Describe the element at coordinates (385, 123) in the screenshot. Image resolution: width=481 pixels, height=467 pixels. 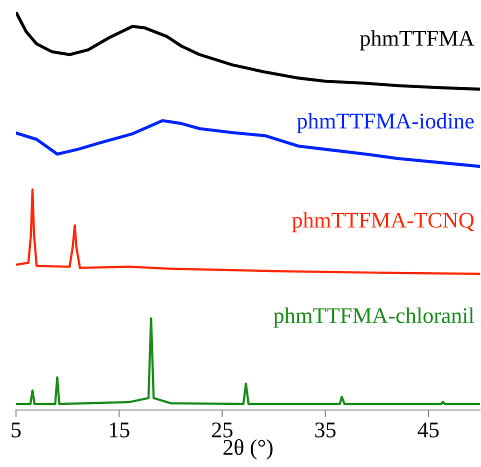
I see `series-label: phmTTFMA-iodine` at that location.